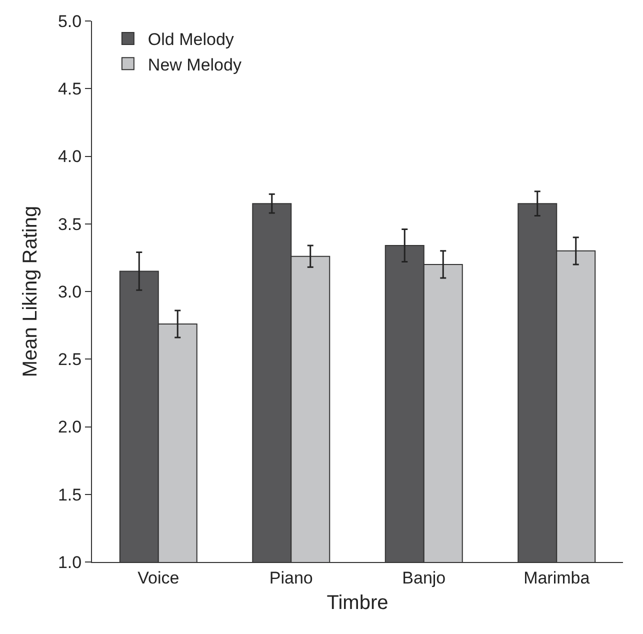 The image size is (643, 634). I want to click on y-tick-label: 3.0, so click(70, 292).